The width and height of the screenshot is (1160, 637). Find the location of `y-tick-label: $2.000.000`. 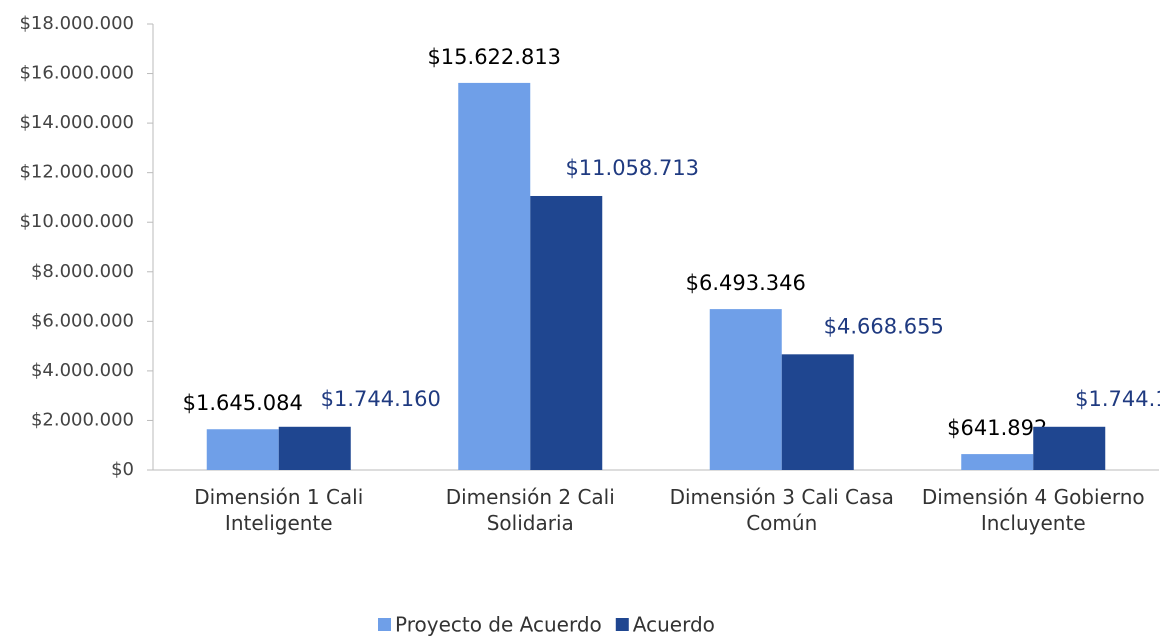

y-tick-label: $2.000.000 is located at coordinates (82, 419).